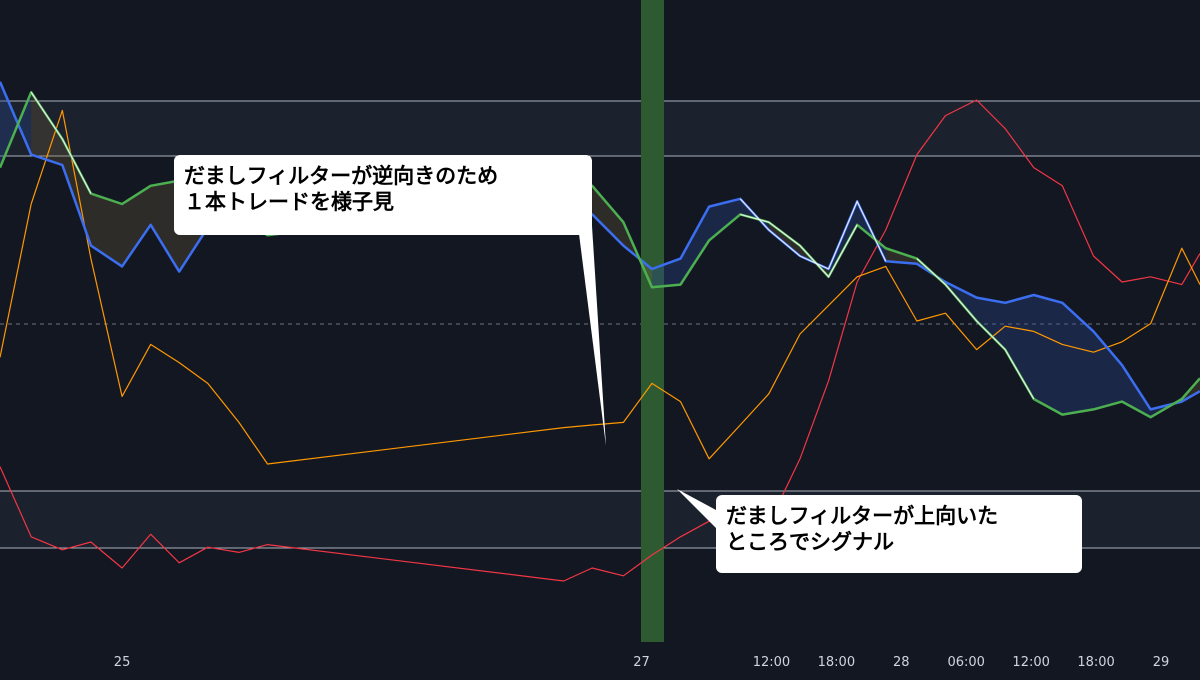 Image resolution: width=1200 pixels, height=680 pixels. I want to click on top-callout-line2: １本トレードを様子見, so click(289, 202).